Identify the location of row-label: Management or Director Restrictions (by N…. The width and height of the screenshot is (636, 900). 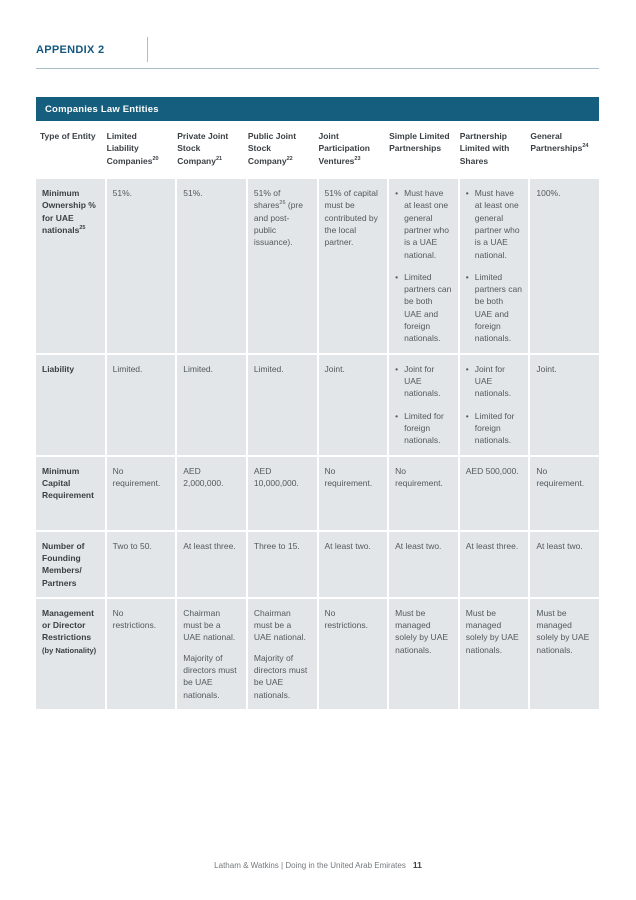
(70, 653).